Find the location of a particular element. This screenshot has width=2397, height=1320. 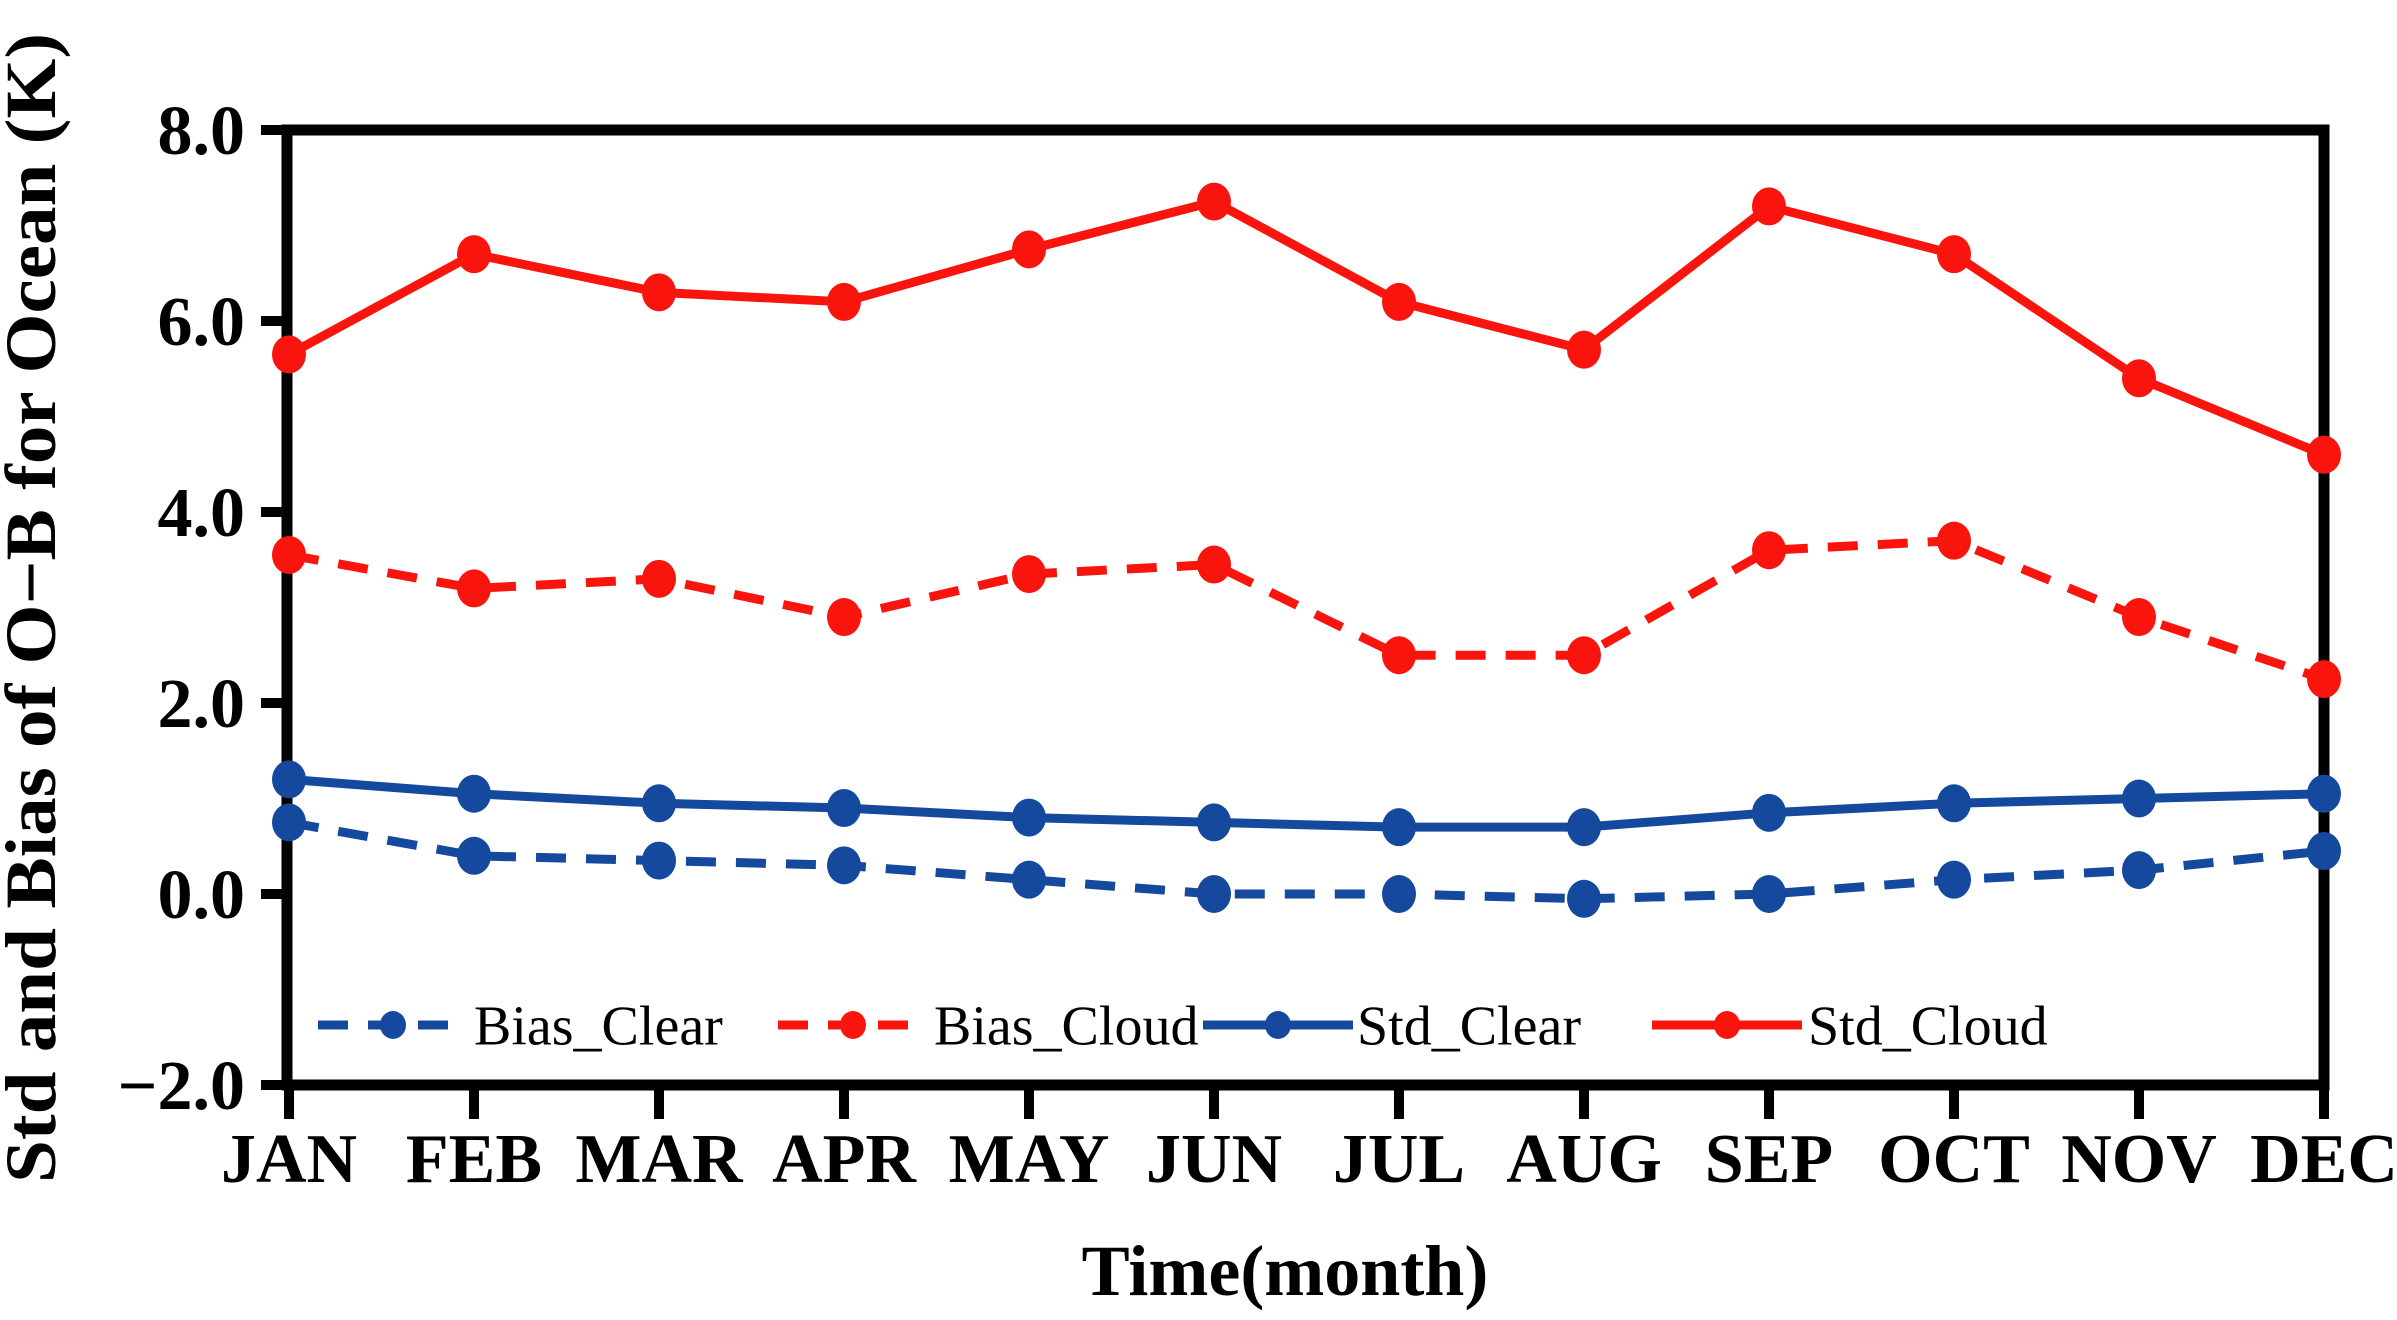

y-tick-label: 6.0 is located at coordinates (202, 322).